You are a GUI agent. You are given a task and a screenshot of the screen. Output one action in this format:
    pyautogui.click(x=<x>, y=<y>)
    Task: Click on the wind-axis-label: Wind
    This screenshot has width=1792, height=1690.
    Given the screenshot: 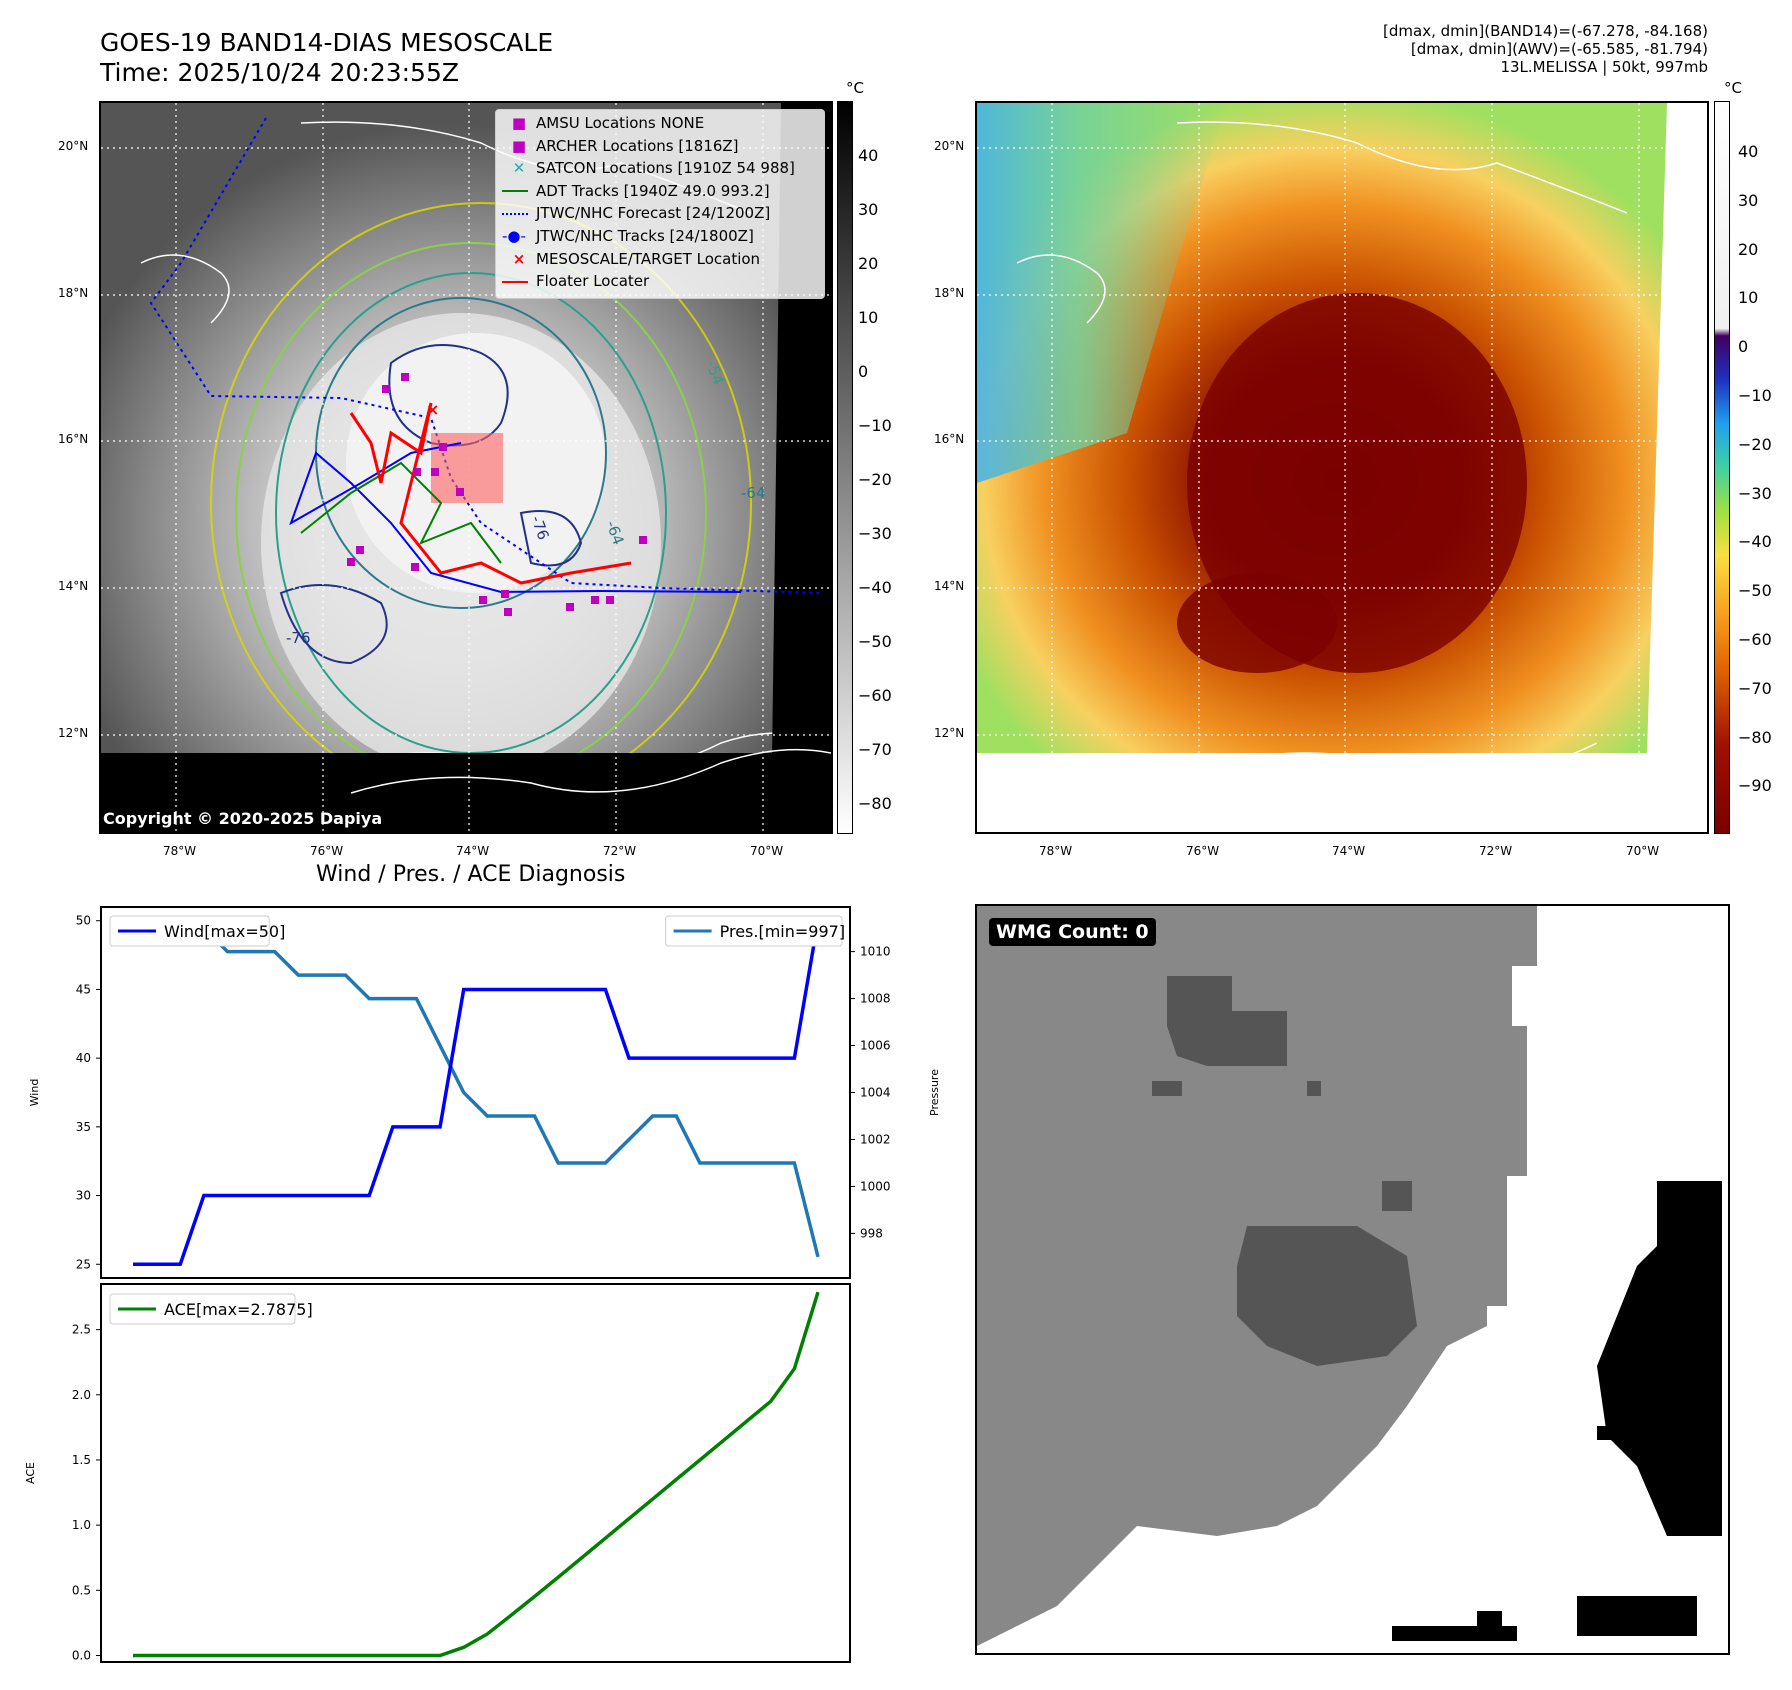 What is the action you would take?
    pyautogui.click(x=34, y=1093)
    